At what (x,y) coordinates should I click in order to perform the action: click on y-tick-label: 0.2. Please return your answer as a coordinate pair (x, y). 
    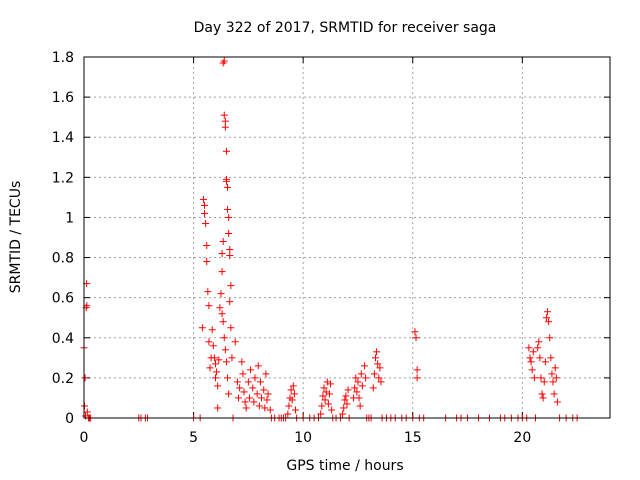
    Looking at the image, I should click on (63, 379).